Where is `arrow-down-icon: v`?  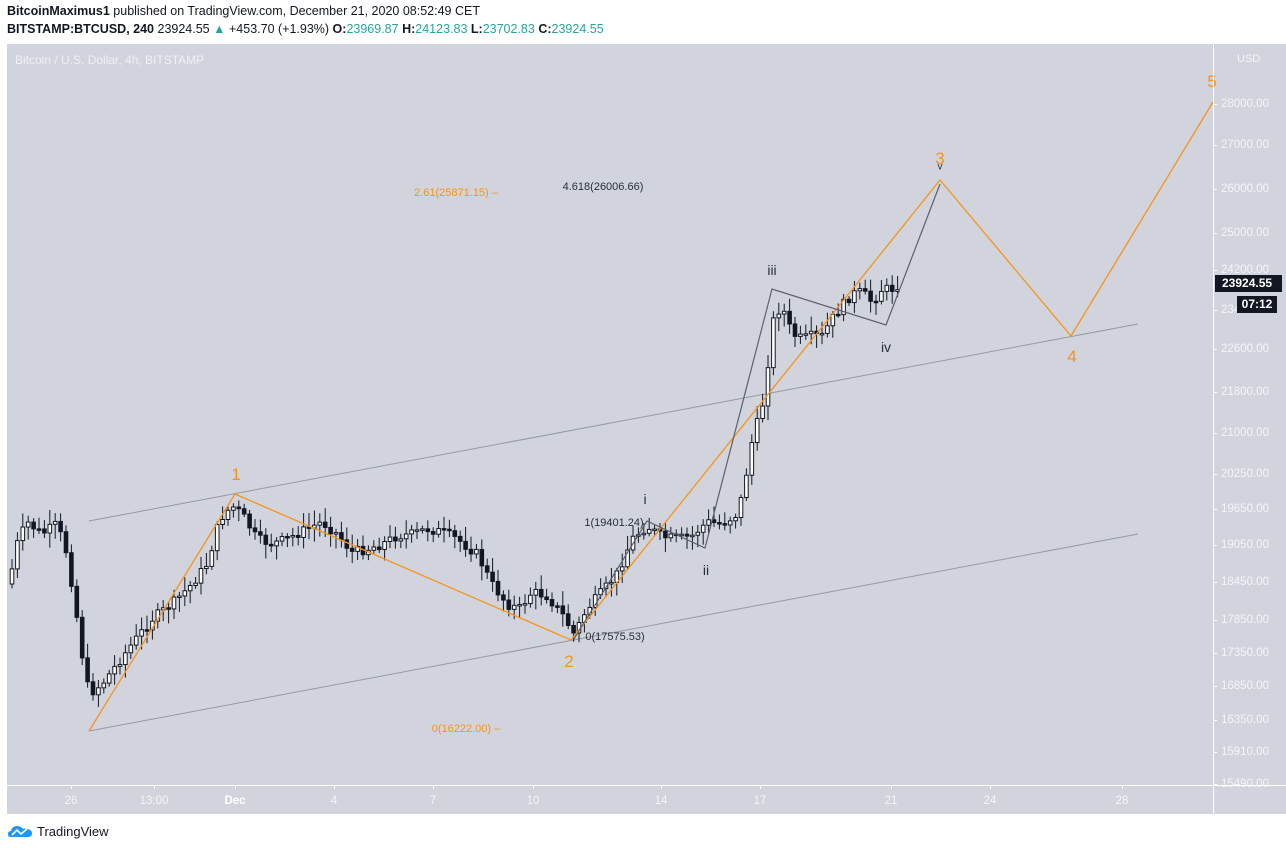 arrow-down-icon: v is located at coordinates (940, 167).